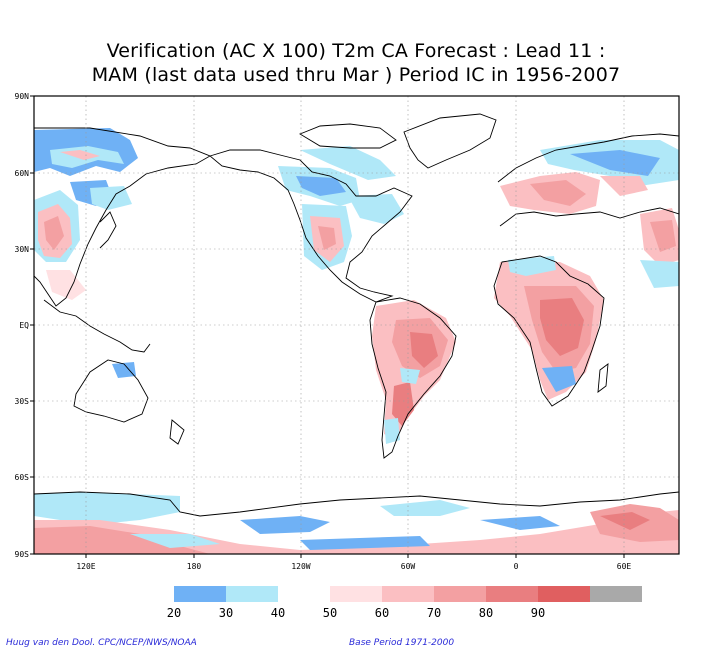 Image resolution: width=712 pixels, height=650 pixels. I want to click on base-period-text: Base Period 1971-2000, so click(402, 643).